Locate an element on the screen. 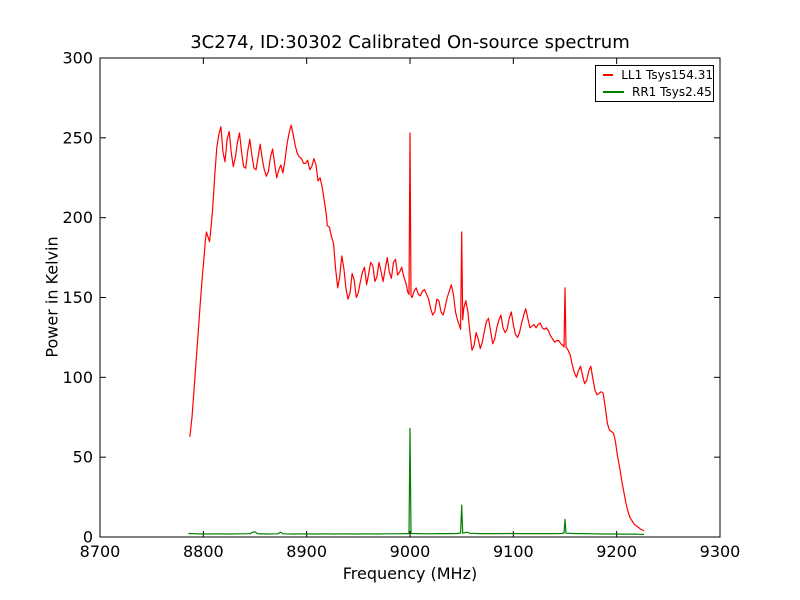  x-tick-label: 9300 is located at coordinates (720, 551).